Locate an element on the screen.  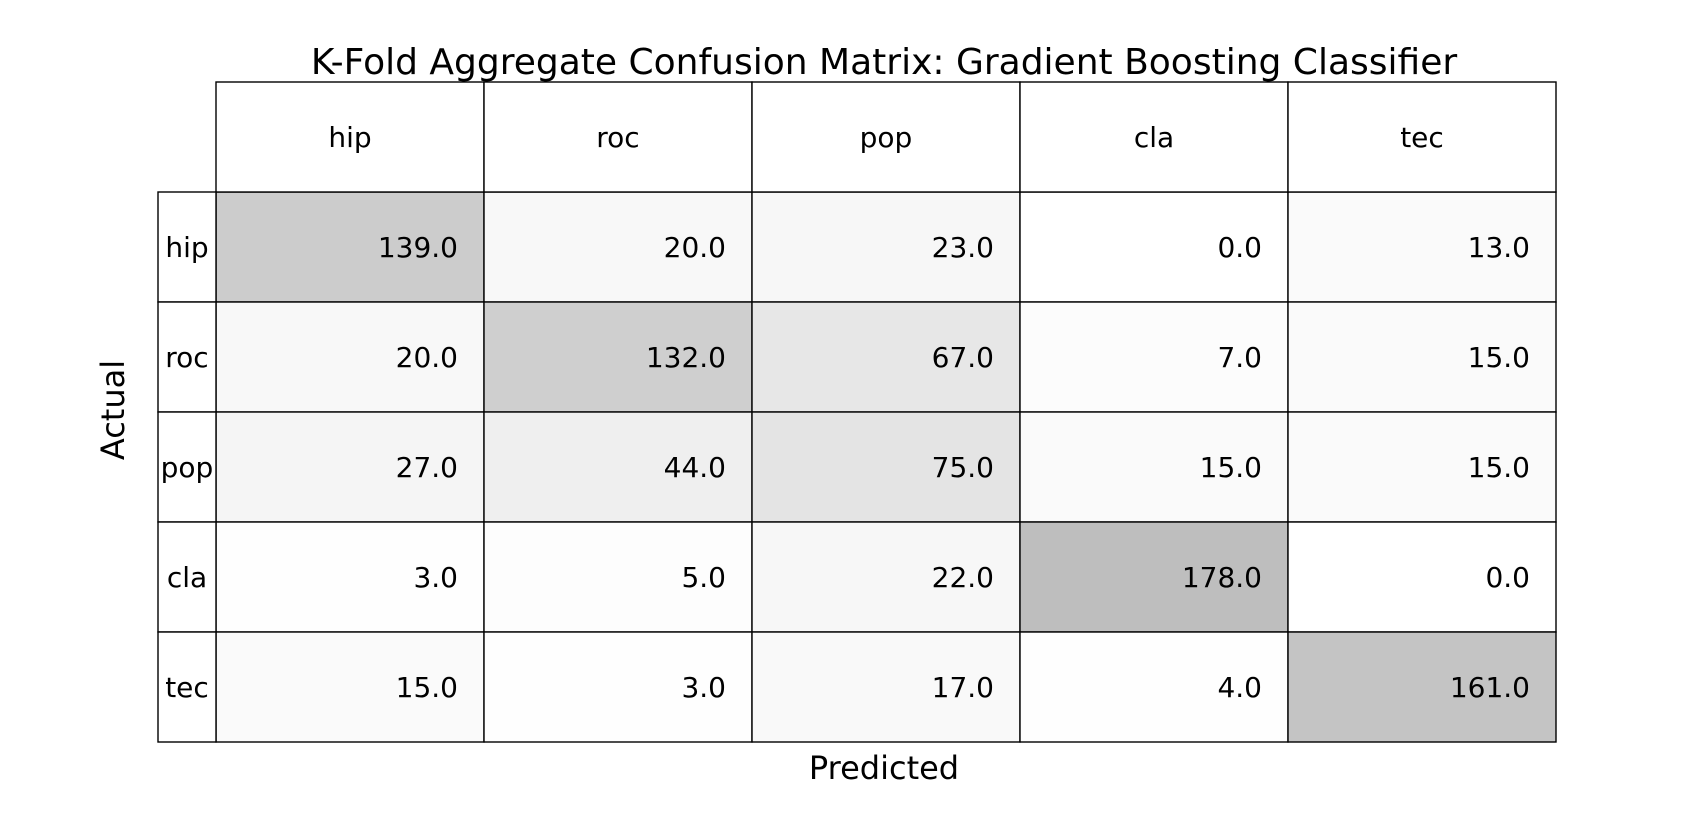
cell-value-label: 161.0 is located at coordinates (1490, 687).